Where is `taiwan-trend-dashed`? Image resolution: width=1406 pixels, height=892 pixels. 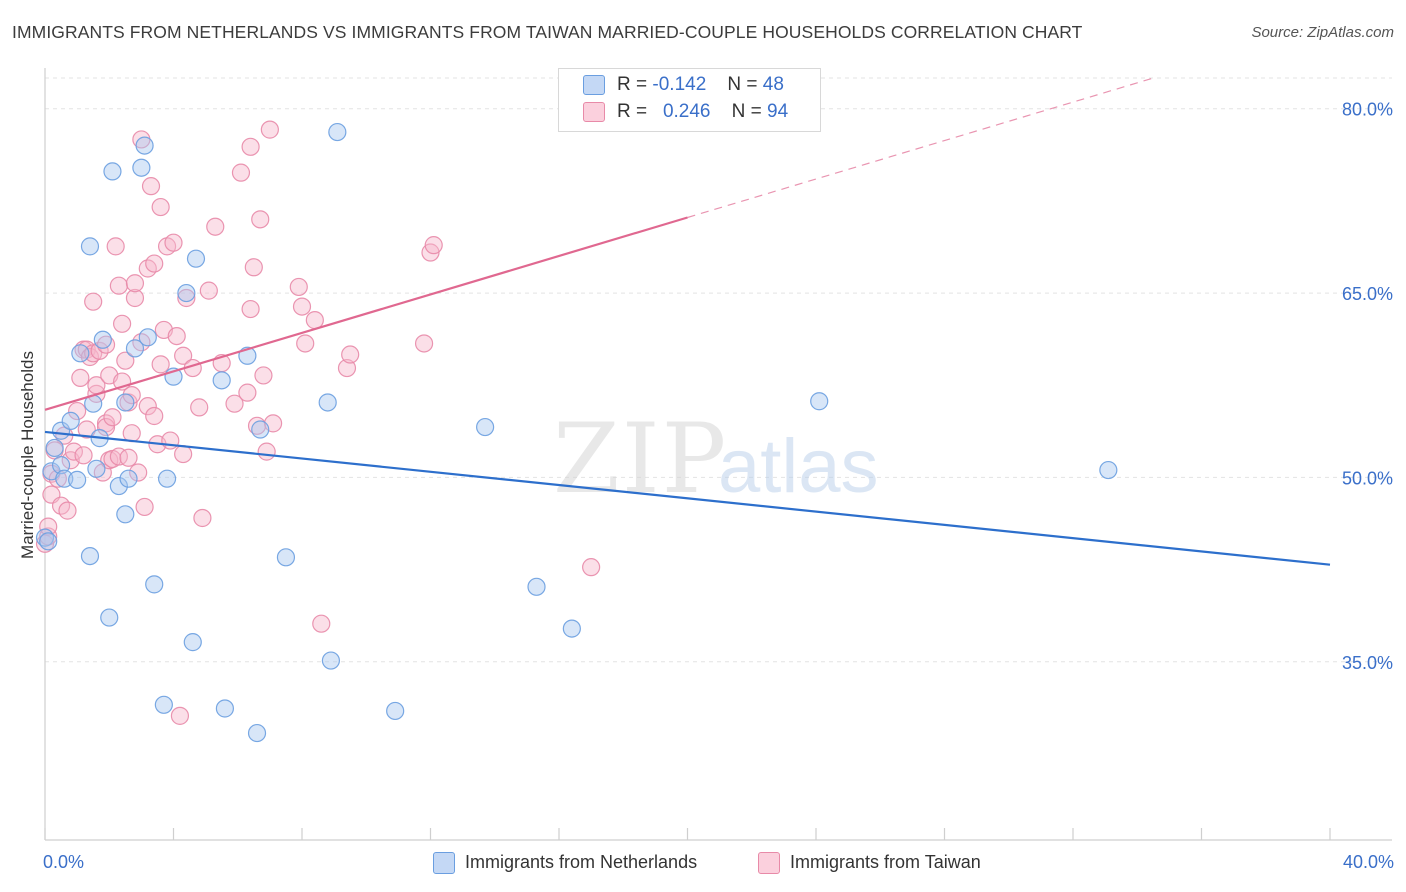 taiwan-trend-dashed is located at coordinates (920, 148).